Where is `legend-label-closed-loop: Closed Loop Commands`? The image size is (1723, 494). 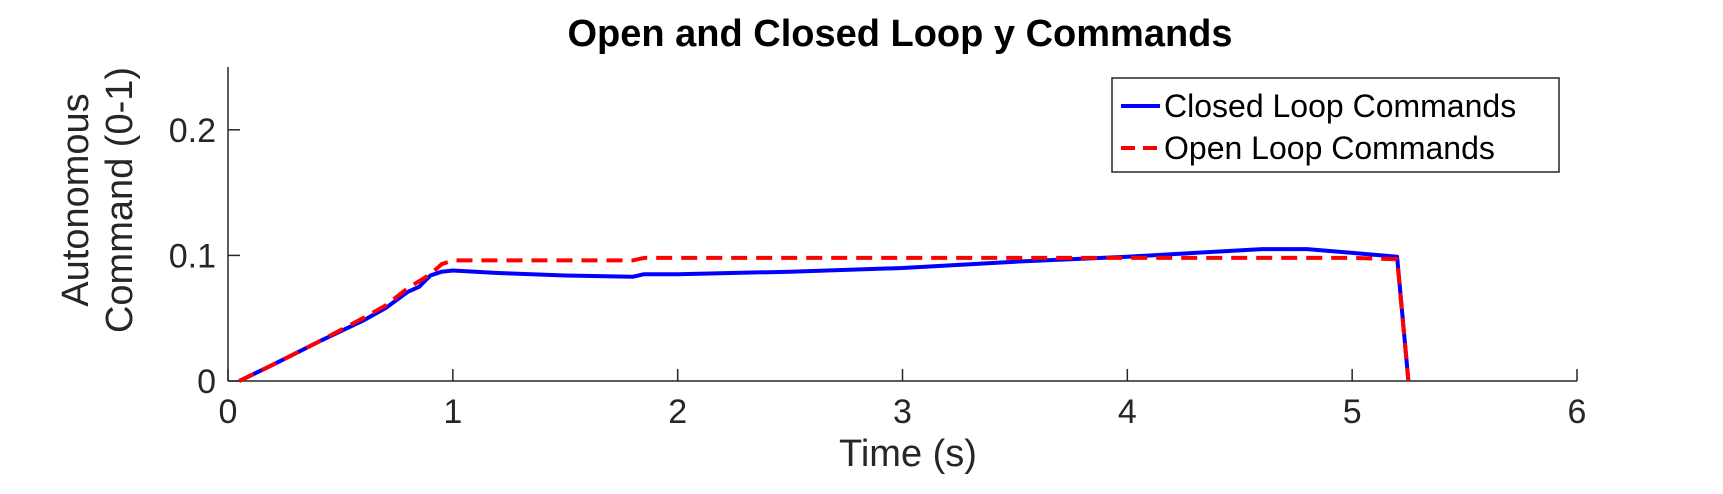 legend-label-closed-loop: Closed Loop Commands is located at coordinates (1340, 106).